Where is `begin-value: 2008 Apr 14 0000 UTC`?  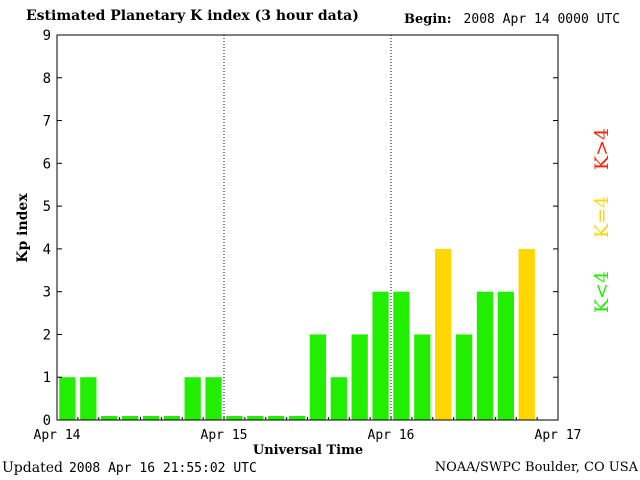 begin-value: 2008 Apr 14 0000 UTC is located at coordinates (542, 19).